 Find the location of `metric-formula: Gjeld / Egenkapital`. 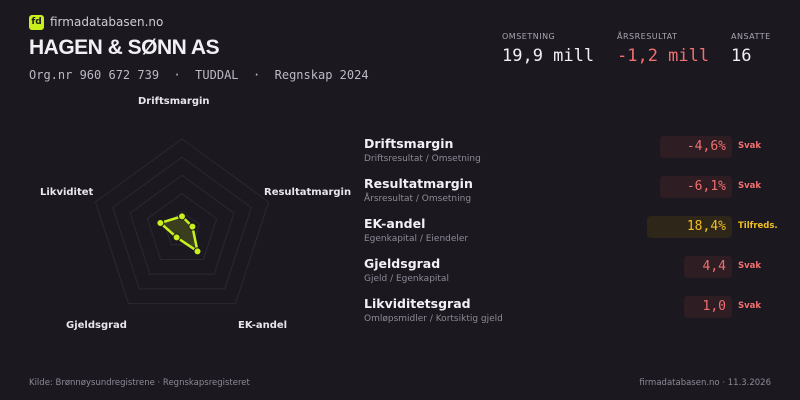

metric-formula: Gjeld / Egenkapital is located at coordinates (406, 279).